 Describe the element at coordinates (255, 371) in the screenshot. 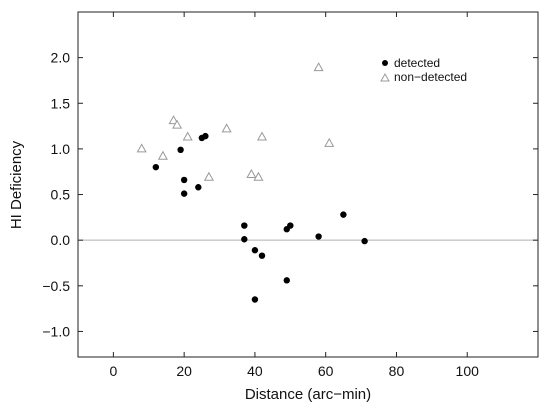

I see `x-tick-label: 40` at that location.